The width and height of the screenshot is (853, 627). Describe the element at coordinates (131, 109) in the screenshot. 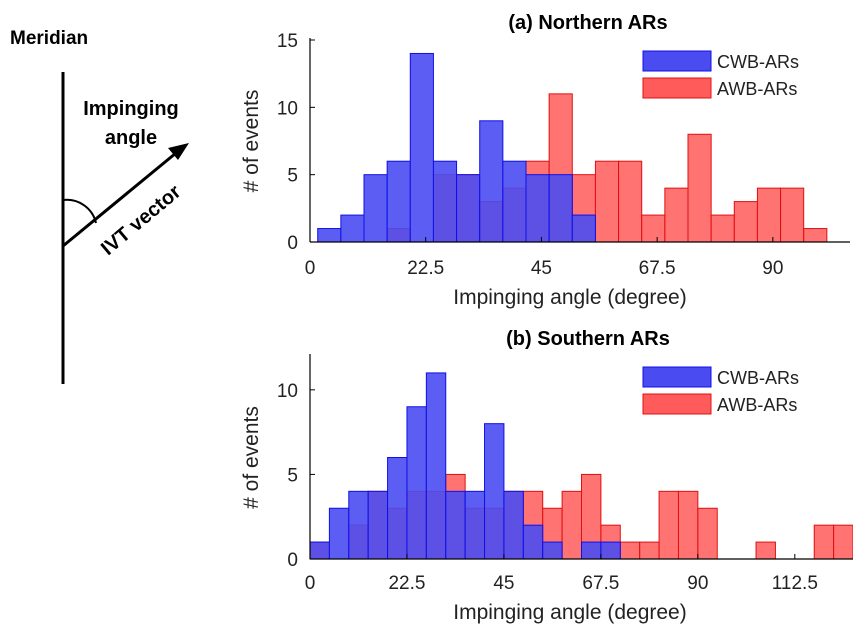

I see `impinging-angle-label-1: Impinging` at that location.